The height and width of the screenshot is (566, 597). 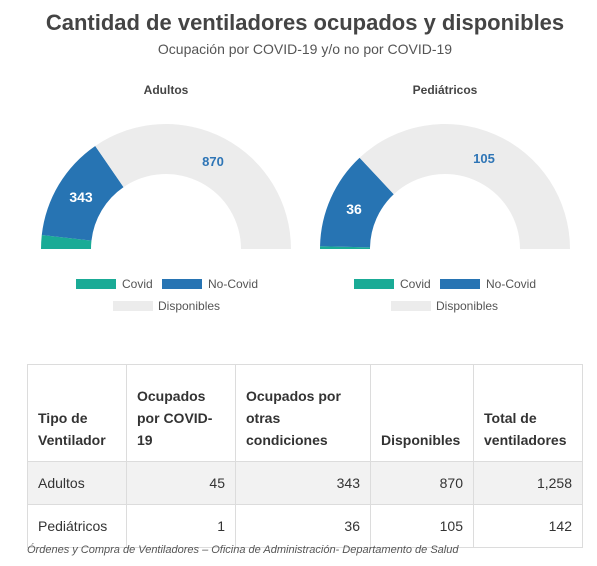 I want to click on legend-adults-available-swatch, so click(x=133, y=306).